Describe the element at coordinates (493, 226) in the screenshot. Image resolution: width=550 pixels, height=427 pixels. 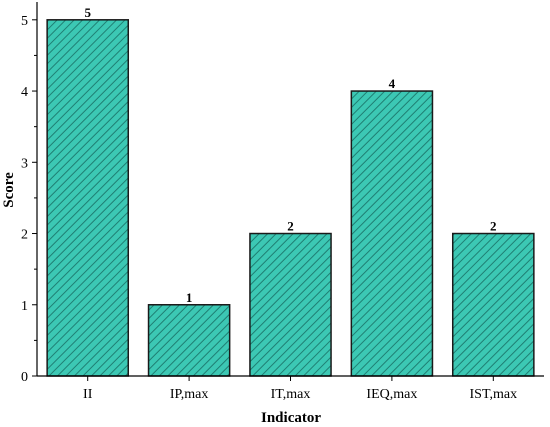
I see `data-label-4: 2` at that location.